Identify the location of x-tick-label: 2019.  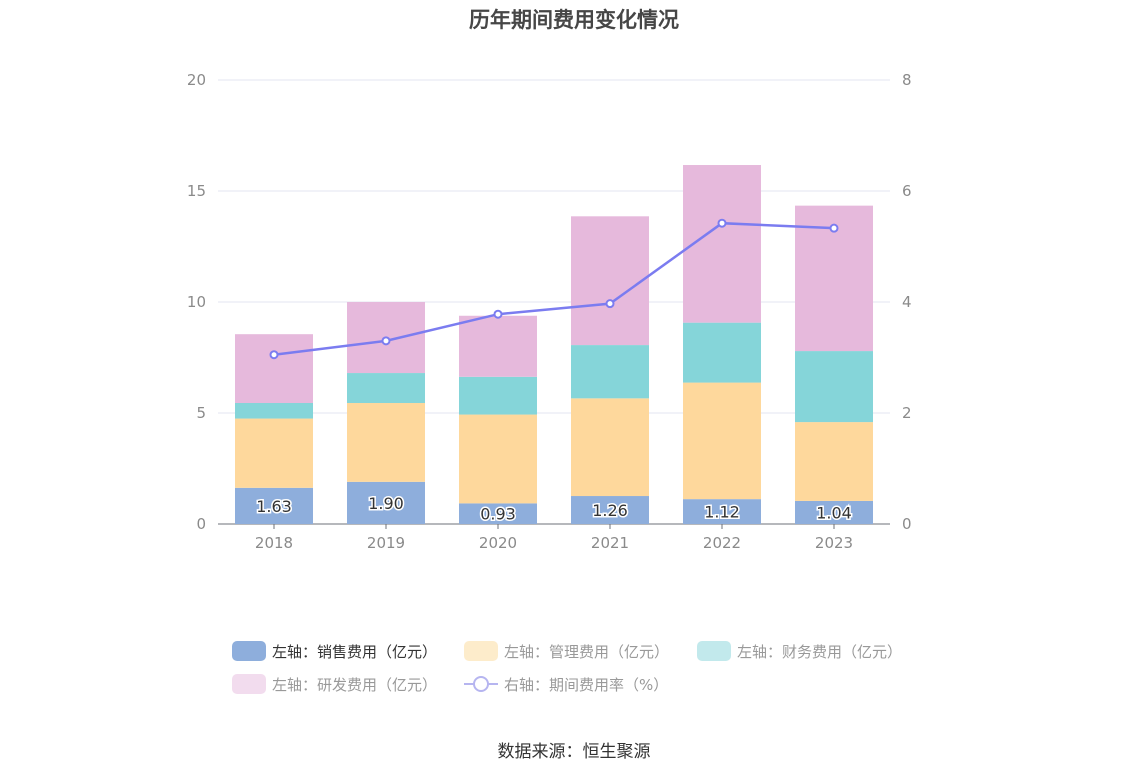
(386, 543).